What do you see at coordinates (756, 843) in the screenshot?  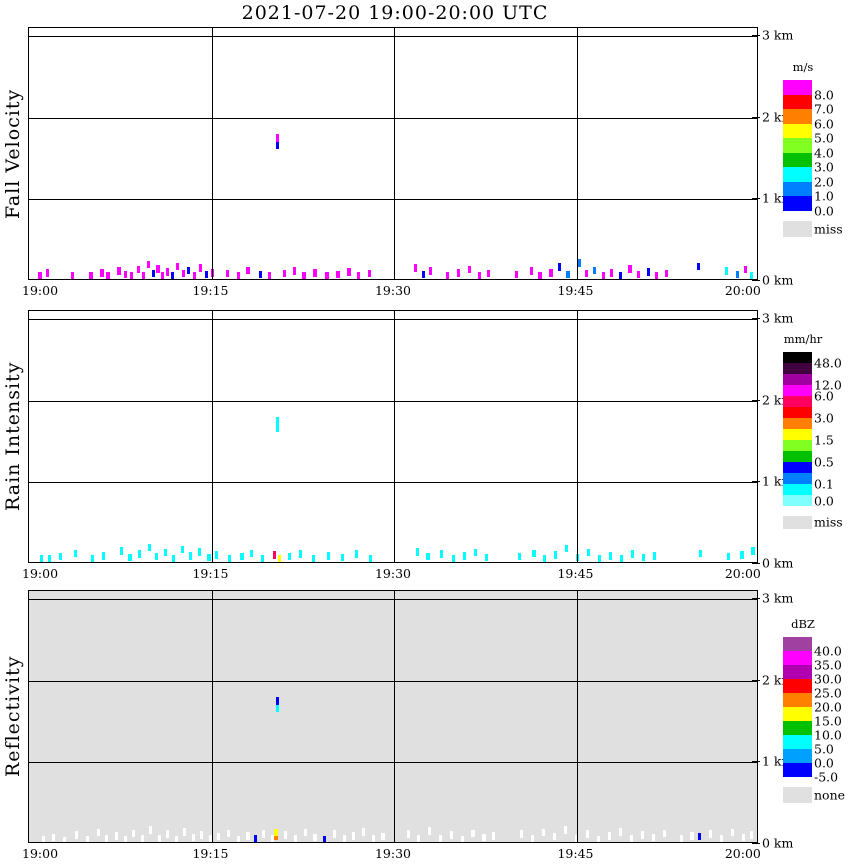 I see `y-tick-mark` at bounding box center [756, 843].